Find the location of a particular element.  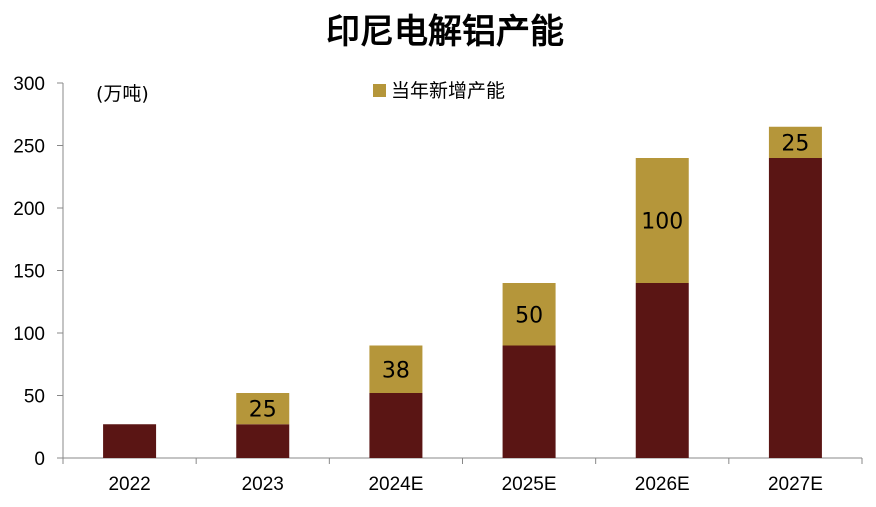

x-tick-label: 2025E is located at coordinates (529, 484).